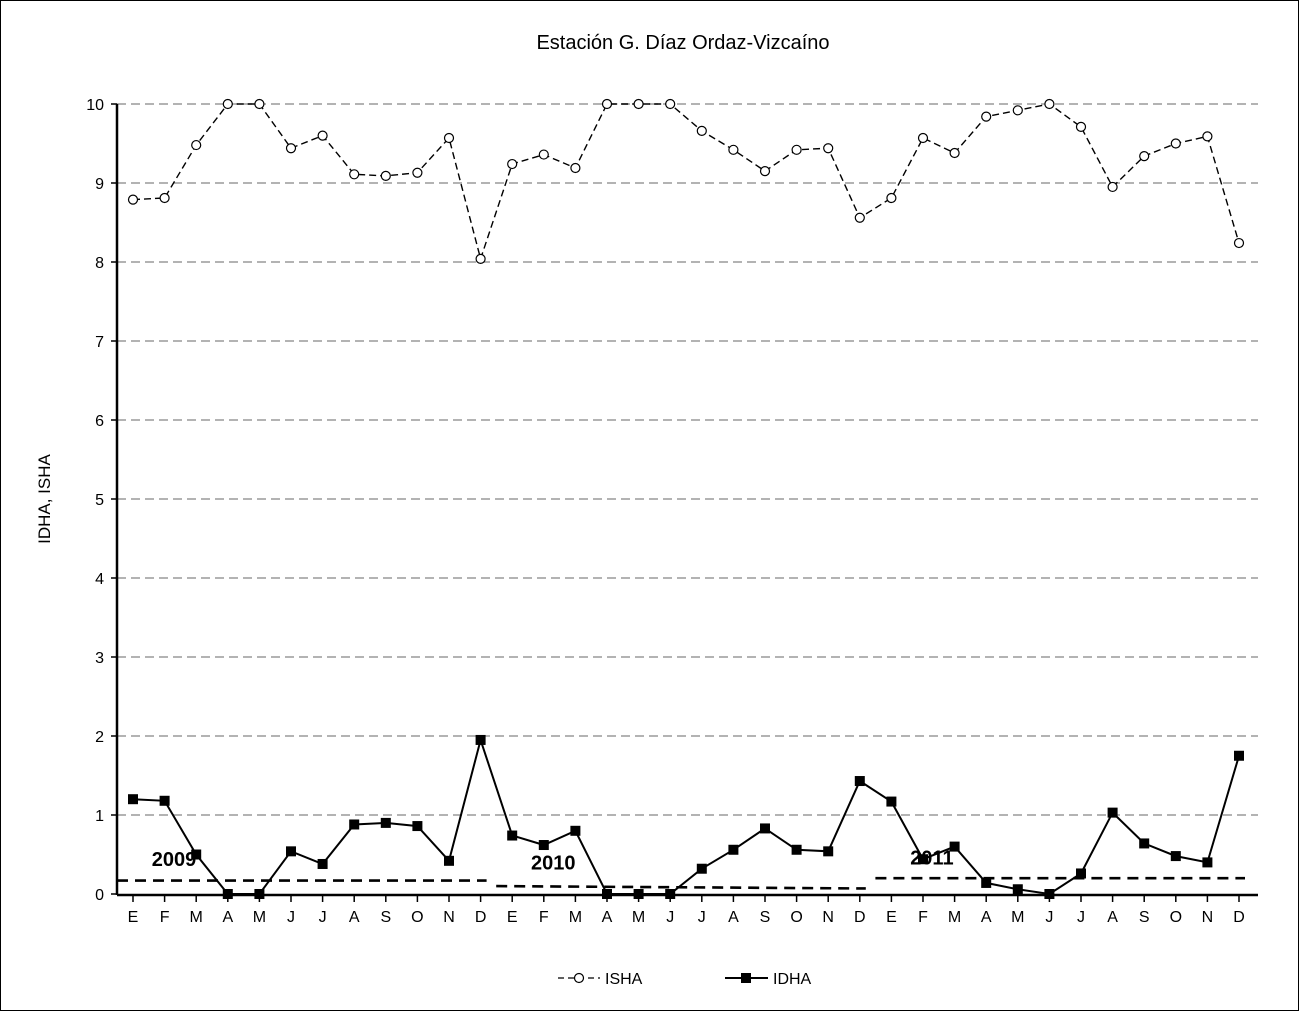  I want to click on y-tick-label: 9, so click(99, 184).